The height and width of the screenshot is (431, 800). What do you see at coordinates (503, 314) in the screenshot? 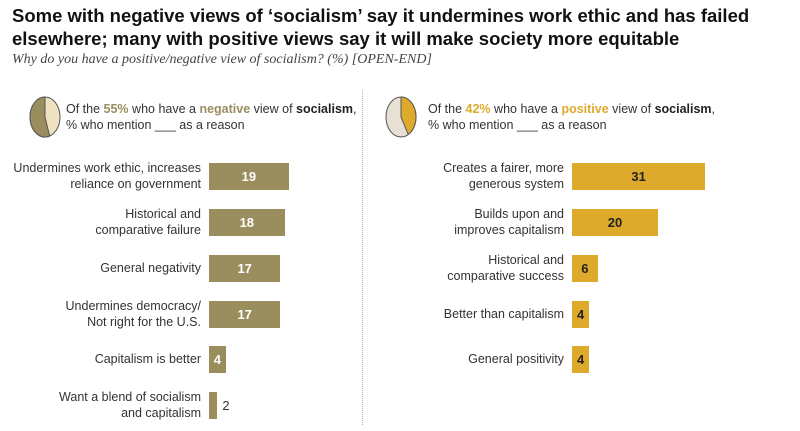
I see `category-label-line: Better than capitalism` at bounding box center [503, 314].